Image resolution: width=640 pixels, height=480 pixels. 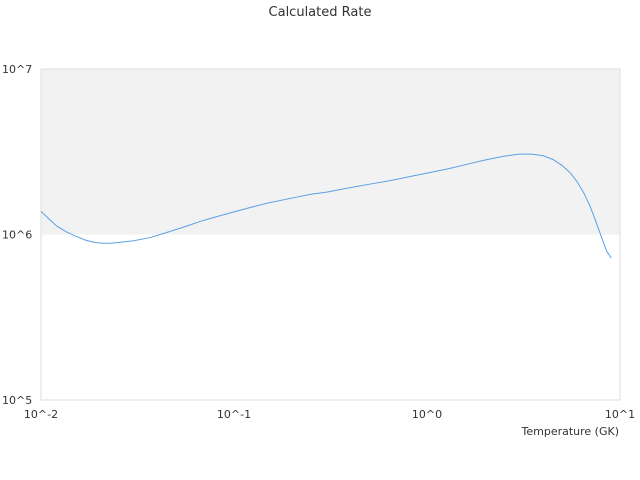 I want to click on y-tick-label: 10^7, so click(x=17, y=69).